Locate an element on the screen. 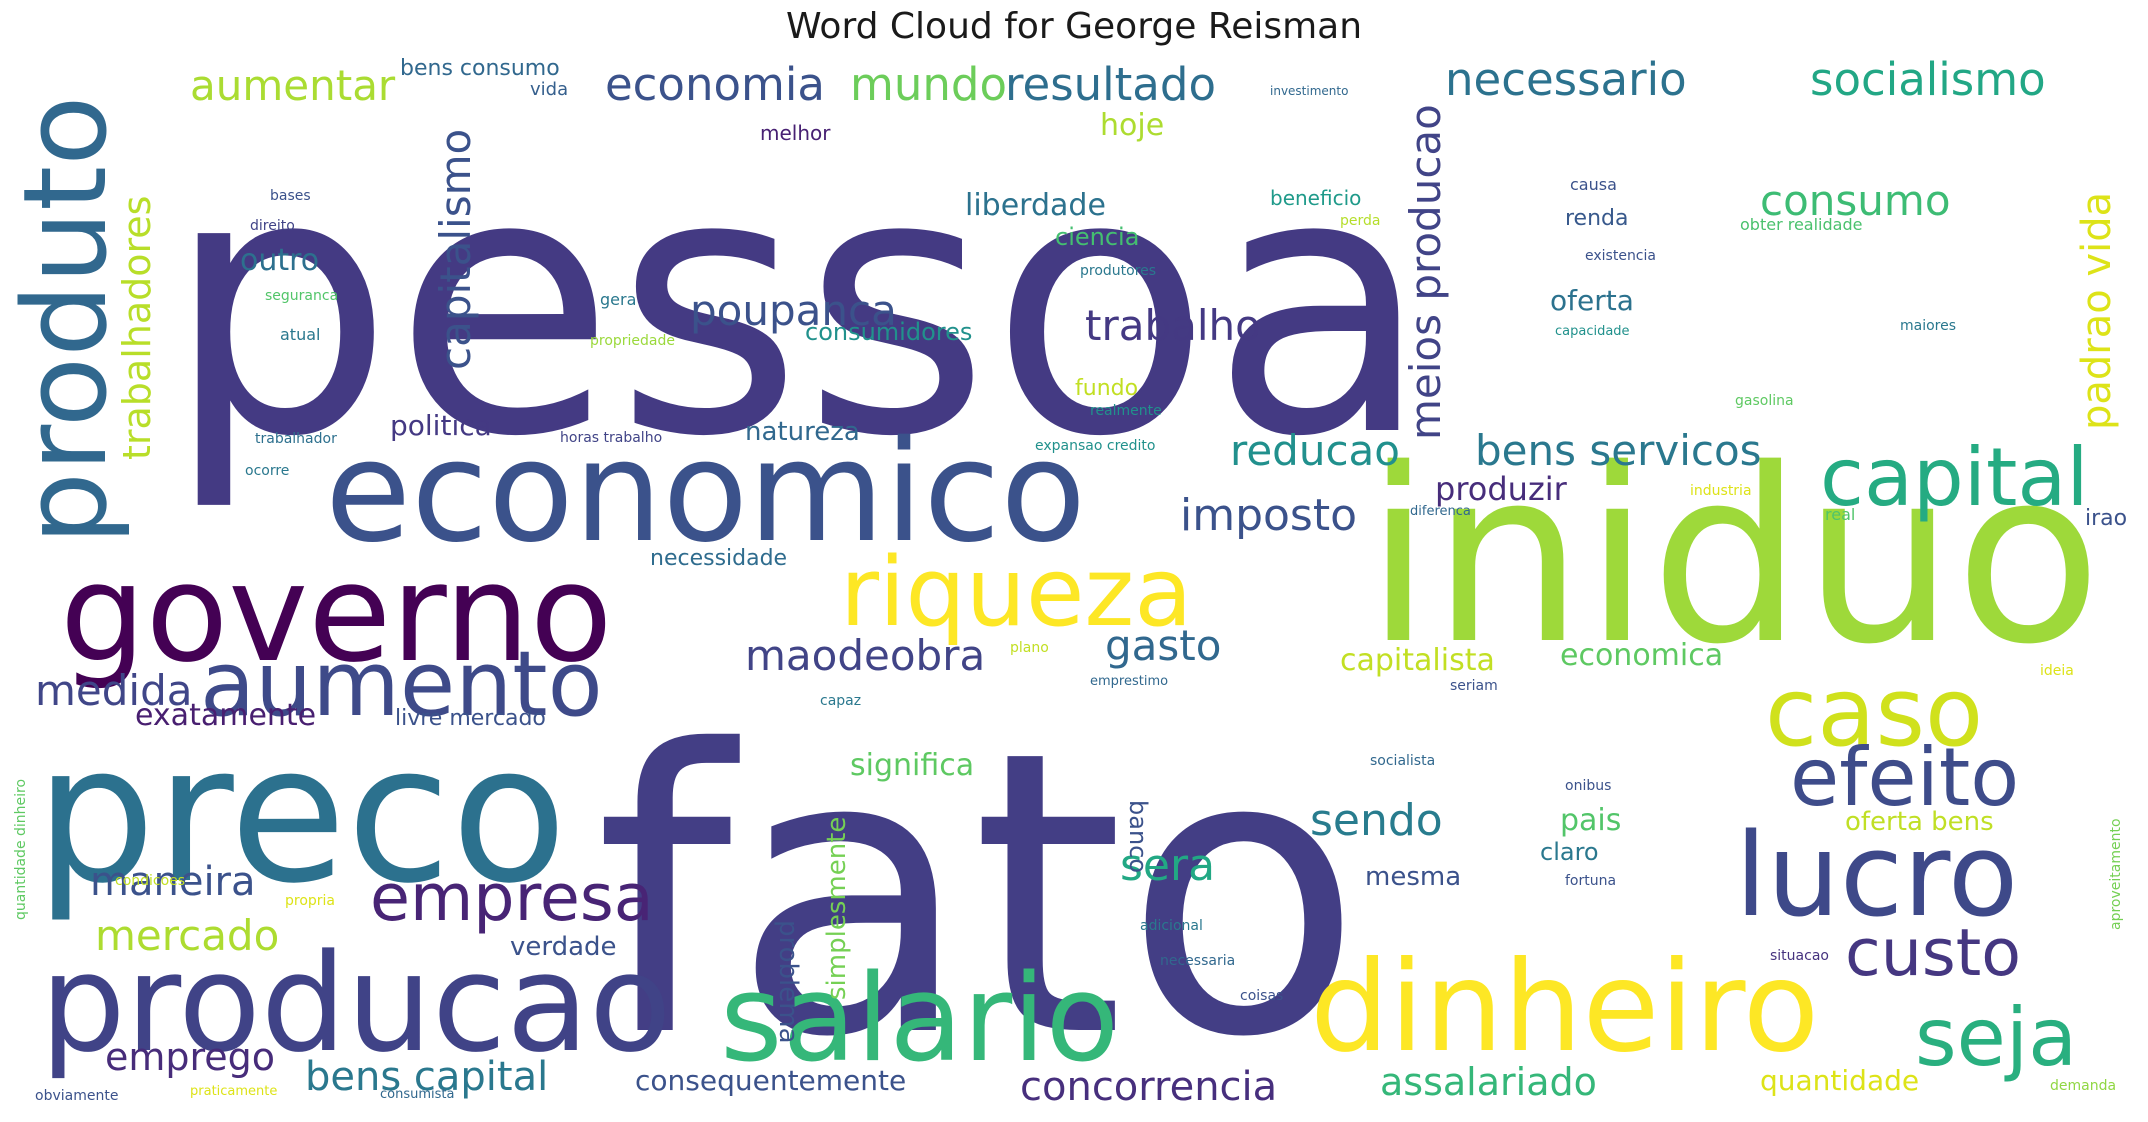  word-direito: direito is located at coordinates (272, 226).